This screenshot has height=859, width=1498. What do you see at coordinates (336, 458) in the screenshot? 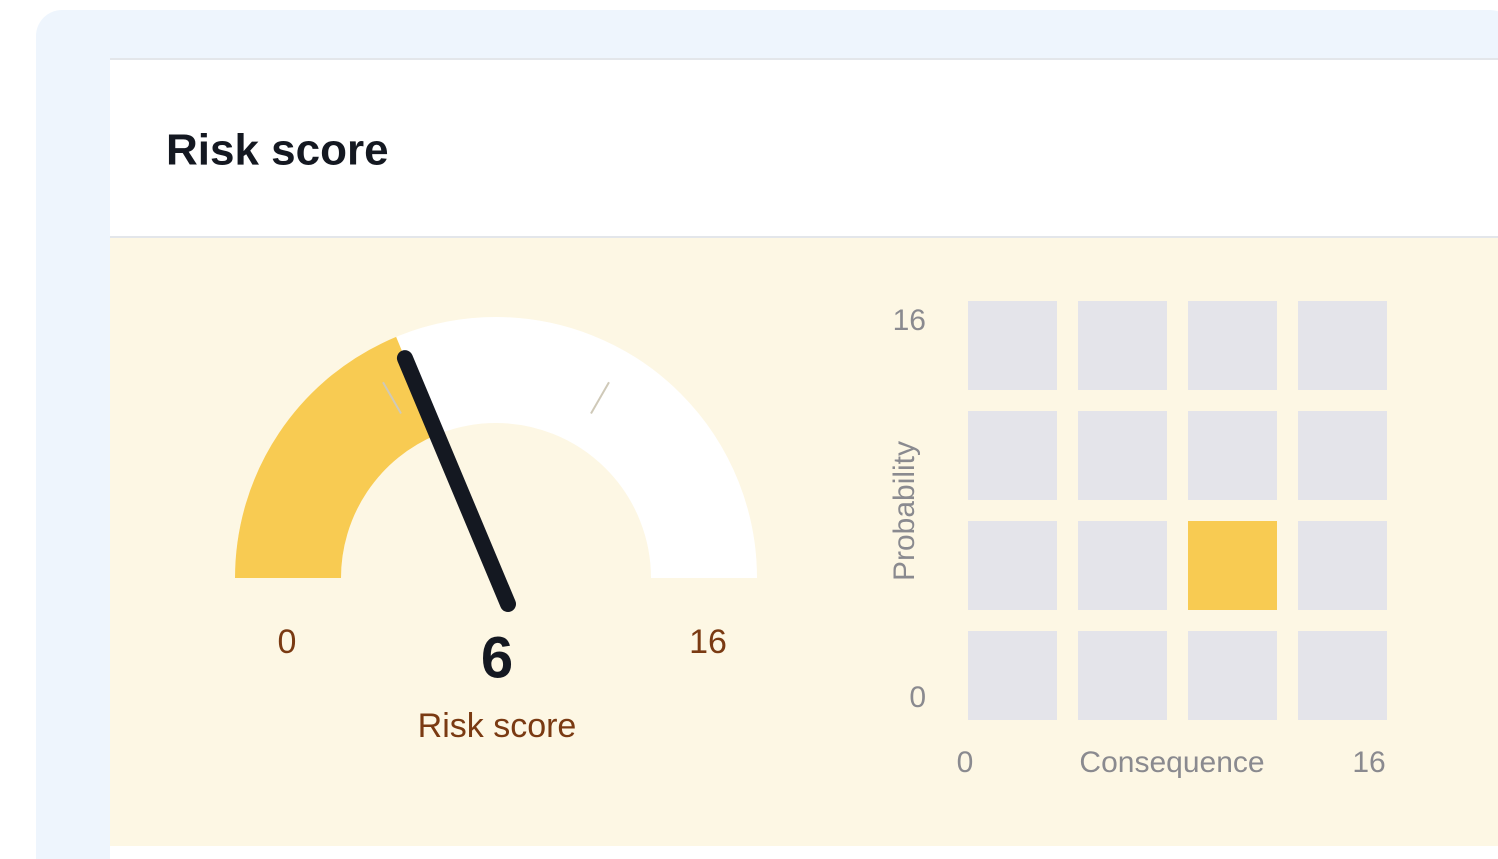
I see `gauge-fill` at bounding box center [336, 458].